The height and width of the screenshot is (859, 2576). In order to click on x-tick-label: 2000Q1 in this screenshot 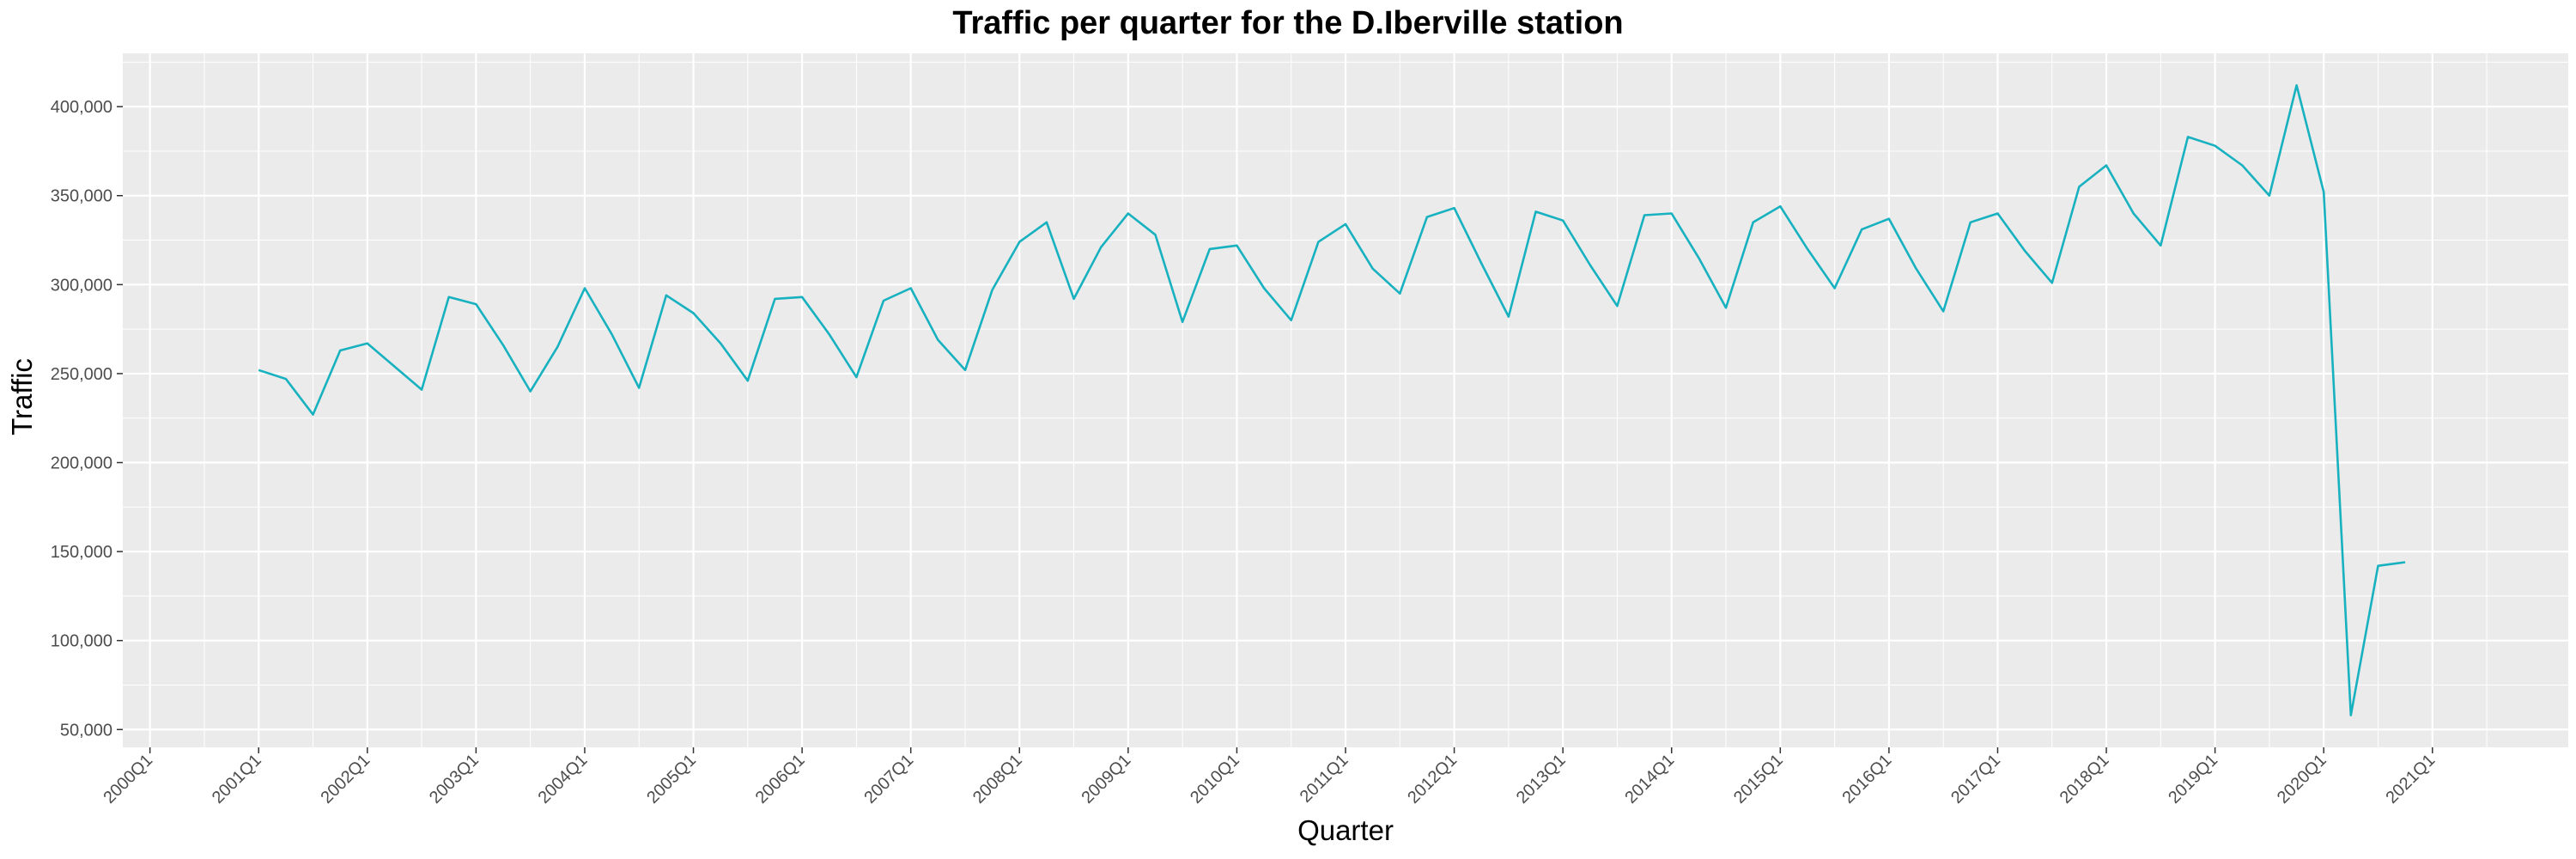, I will do `click(128, 779)`.